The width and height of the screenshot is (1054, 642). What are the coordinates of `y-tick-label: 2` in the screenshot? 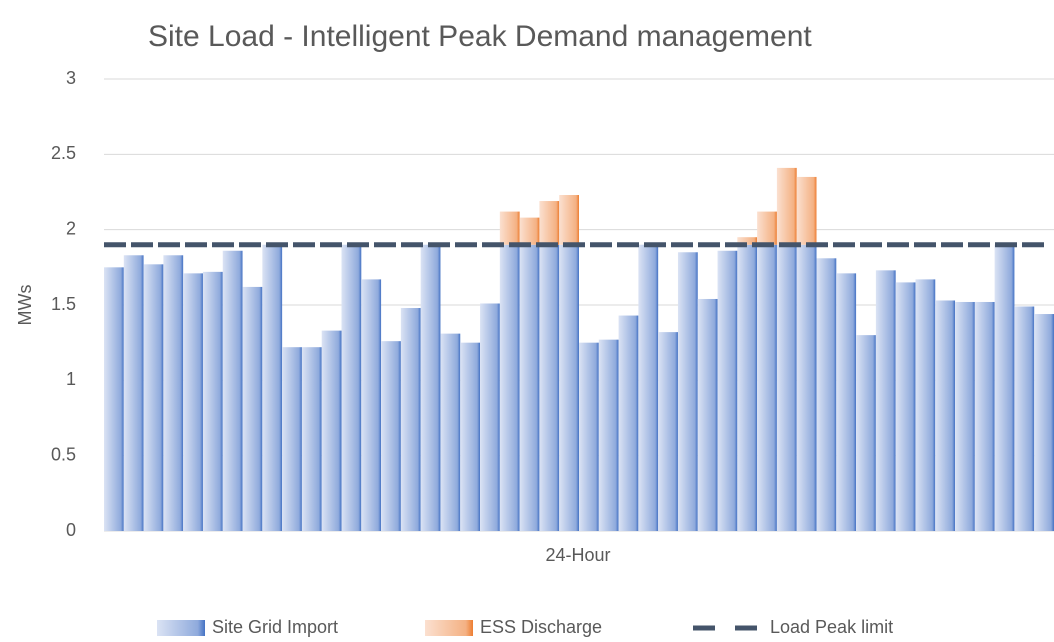 It's located at (71, 228).